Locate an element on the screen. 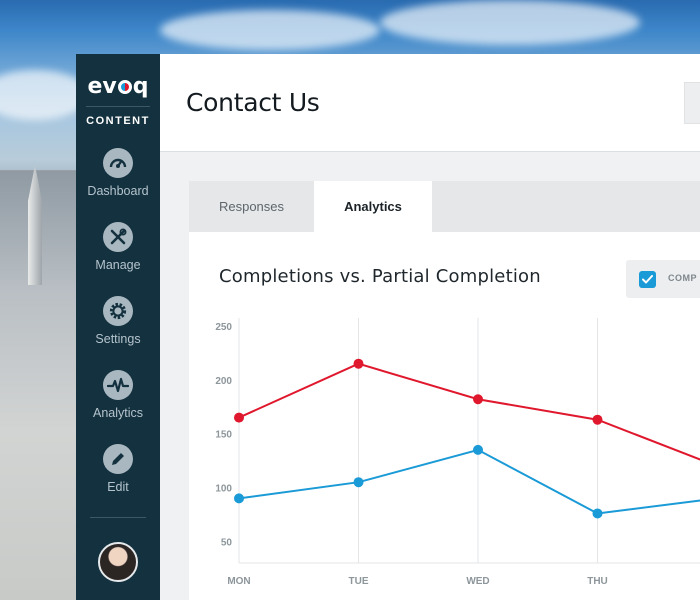 The image size is (700, 600). sidebar-item-manage: Manage is located at coordinates (118, 247).